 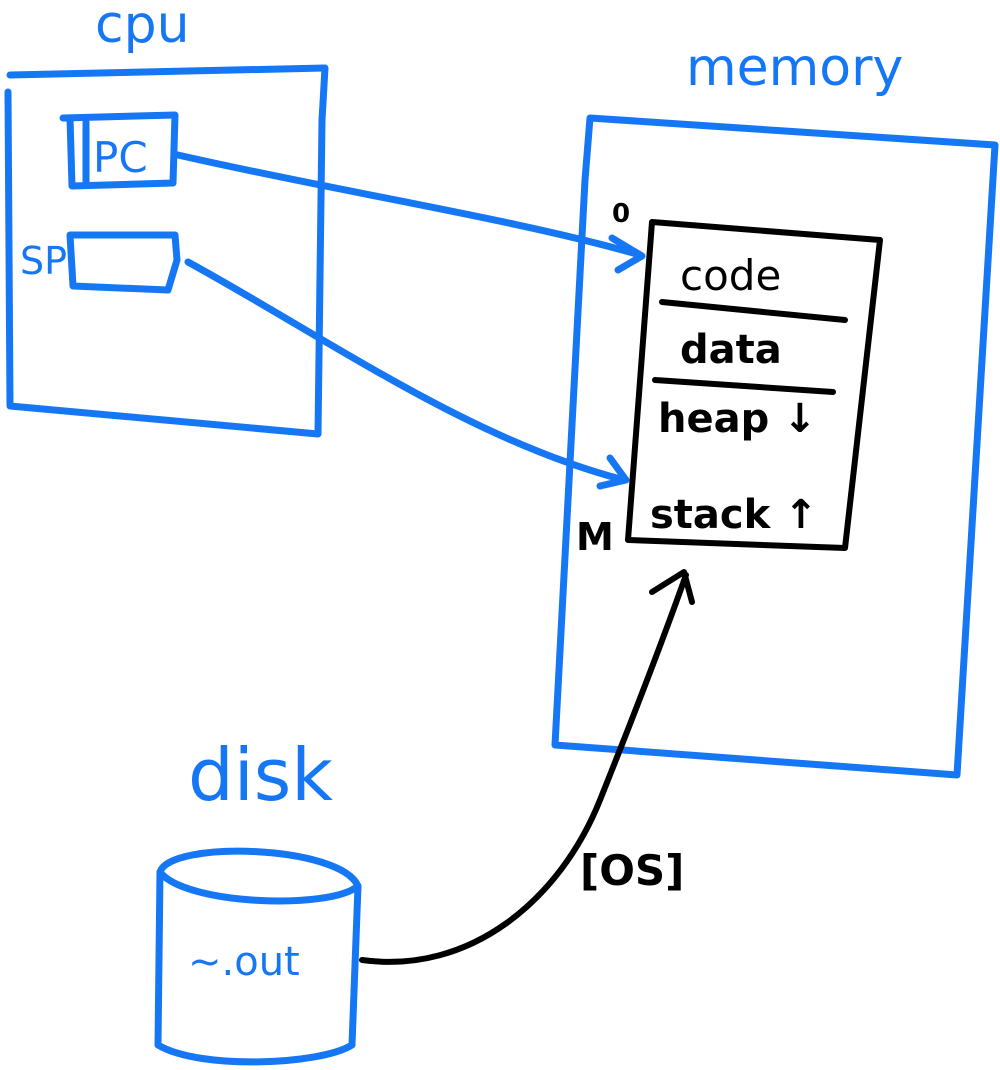 I want to click on address-space-box, so click(x=754, y=385).